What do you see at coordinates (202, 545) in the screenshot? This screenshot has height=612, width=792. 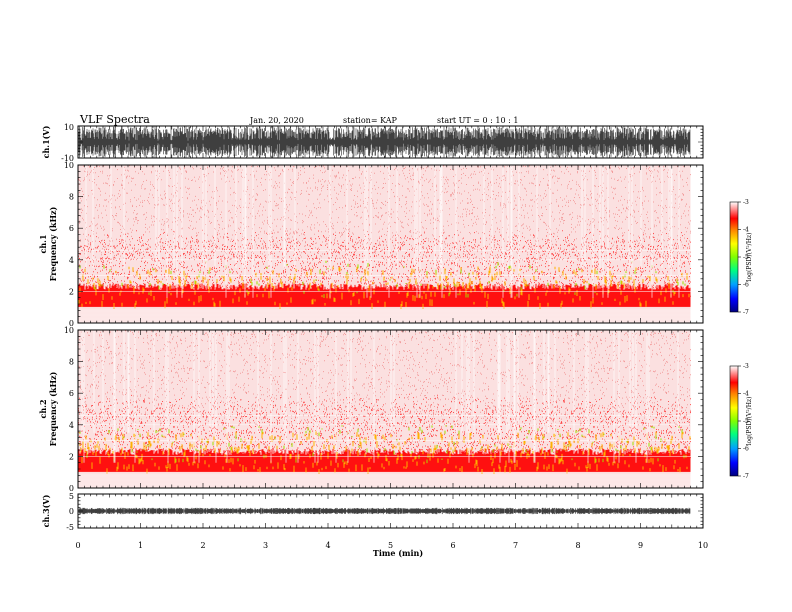 I see `xtick-label: 2` at bounding box center [202, 545].